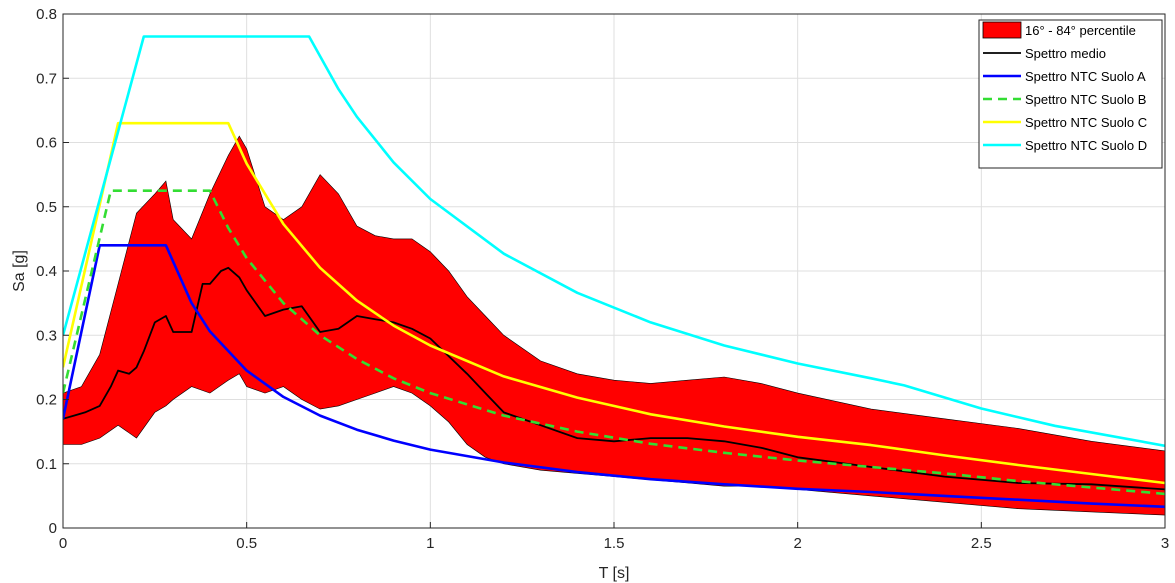 This screenshot has width=1175, height=583. I want to click on x-tick-label: 2.5, so click(981, 543).